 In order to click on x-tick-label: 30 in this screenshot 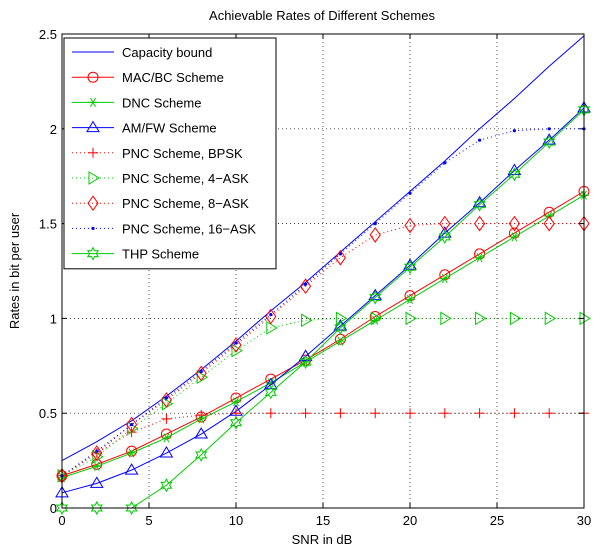, I will do `click(584, 520)`.